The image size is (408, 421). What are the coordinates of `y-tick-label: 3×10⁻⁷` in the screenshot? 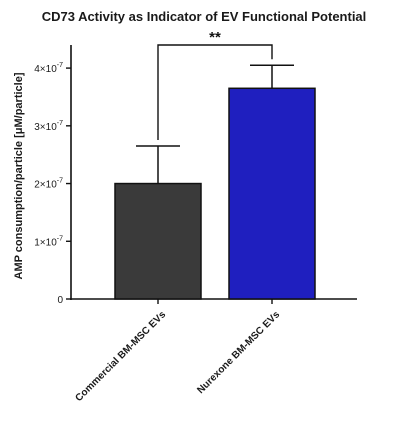 It's located at (48, 126).